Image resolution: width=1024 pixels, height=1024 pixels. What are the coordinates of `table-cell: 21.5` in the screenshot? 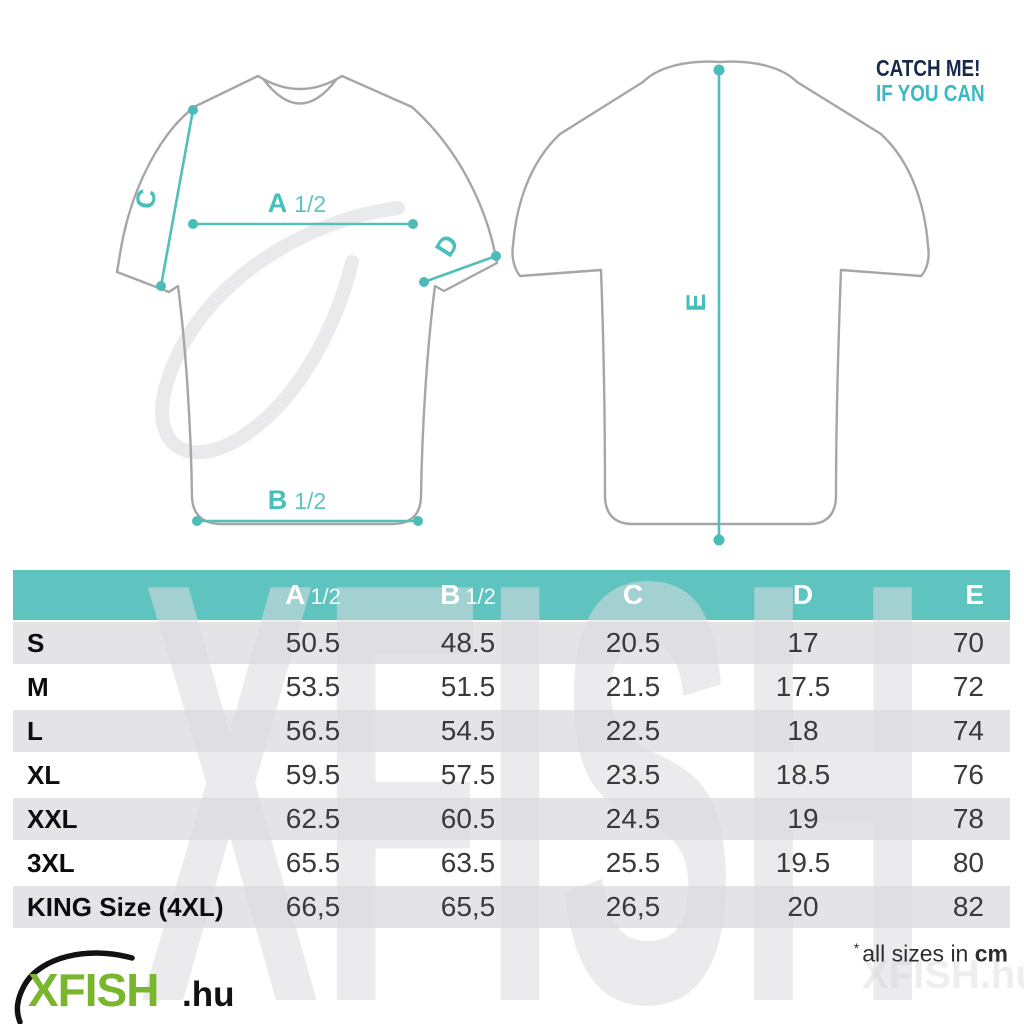 It's located at (633, 686).